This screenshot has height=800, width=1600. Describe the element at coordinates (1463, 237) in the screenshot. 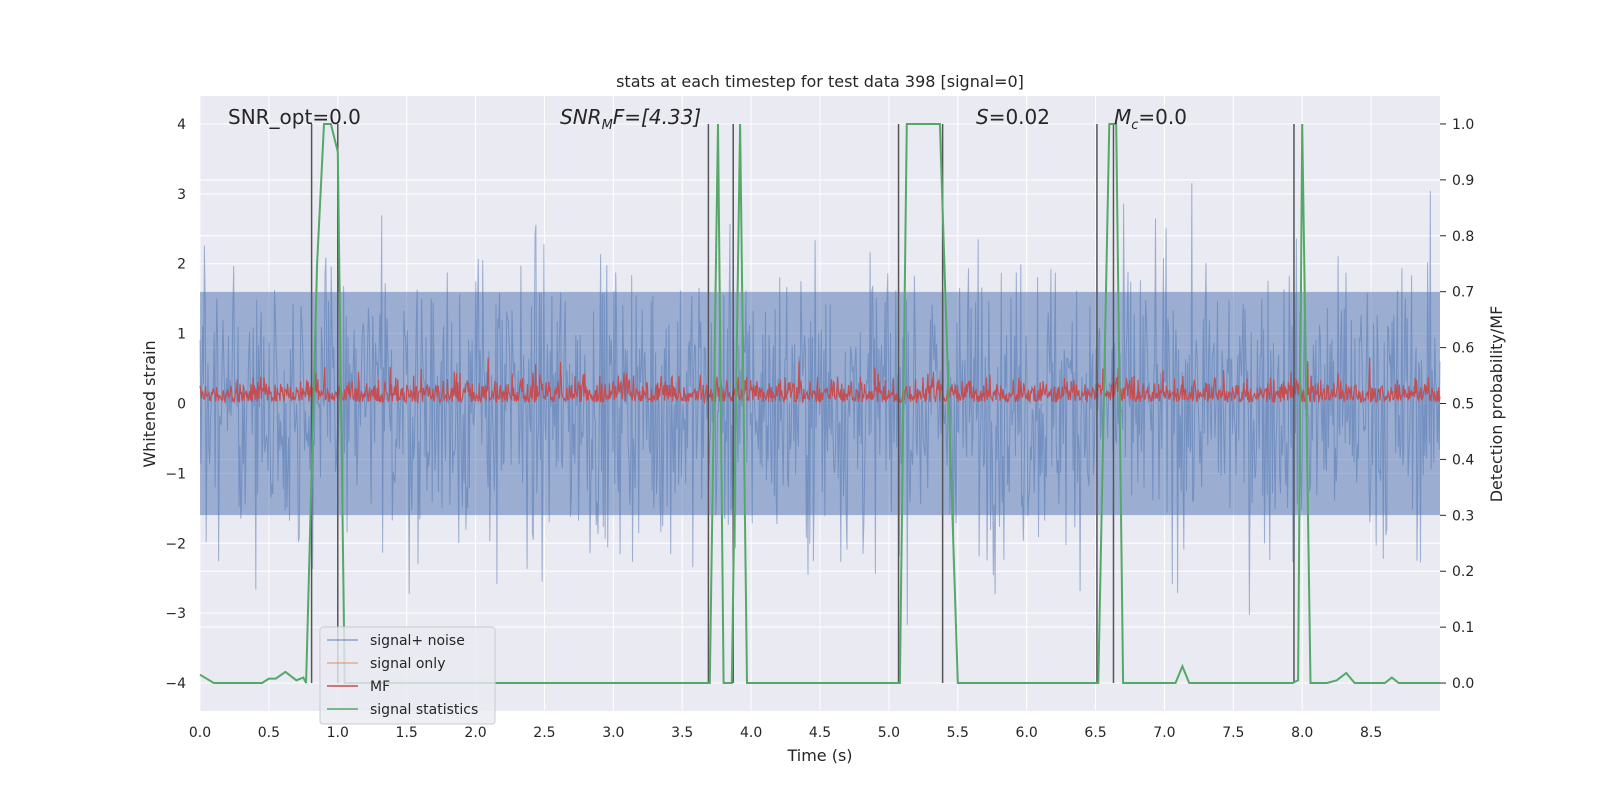

I see `y-tick-label-right: 0.8` at that location.